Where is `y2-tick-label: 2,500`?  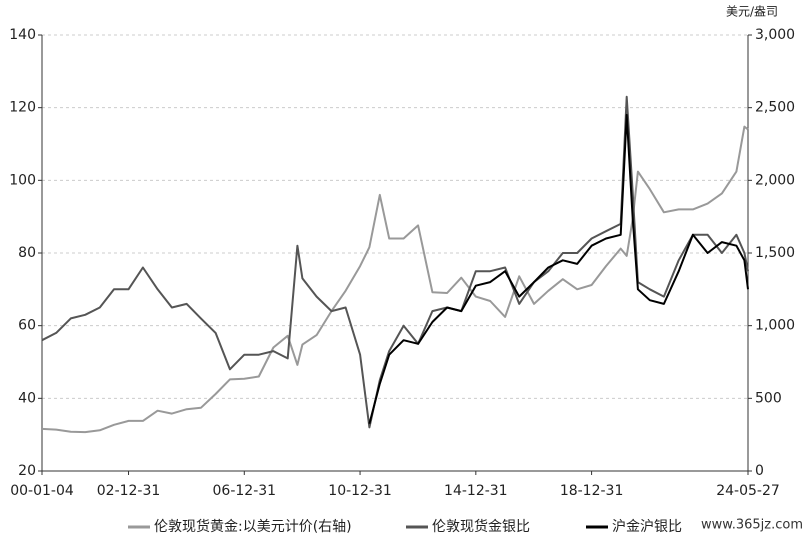 y2-tick-label: 2,500 is located at coordinates (775, 108).